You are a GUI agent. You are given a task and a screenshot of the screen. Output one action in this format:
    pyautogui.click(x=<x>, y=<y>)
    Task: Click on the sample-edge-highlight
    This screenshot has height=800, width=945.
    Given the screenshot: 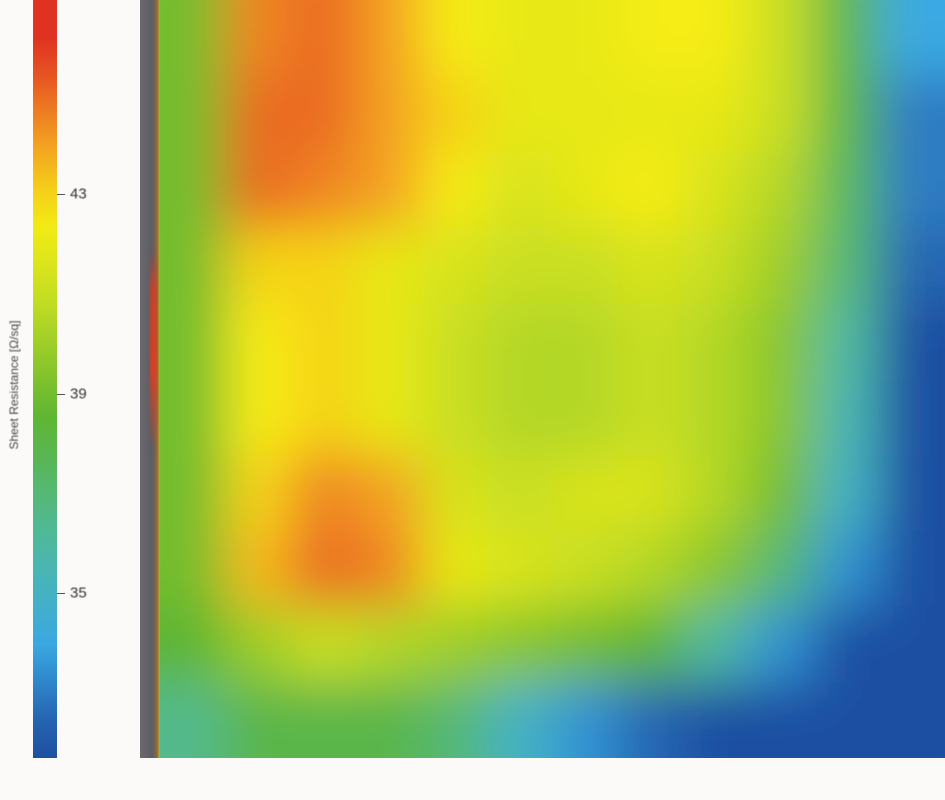 What is the action you would take?
    pyautogui.click(x=153, y=350)
    